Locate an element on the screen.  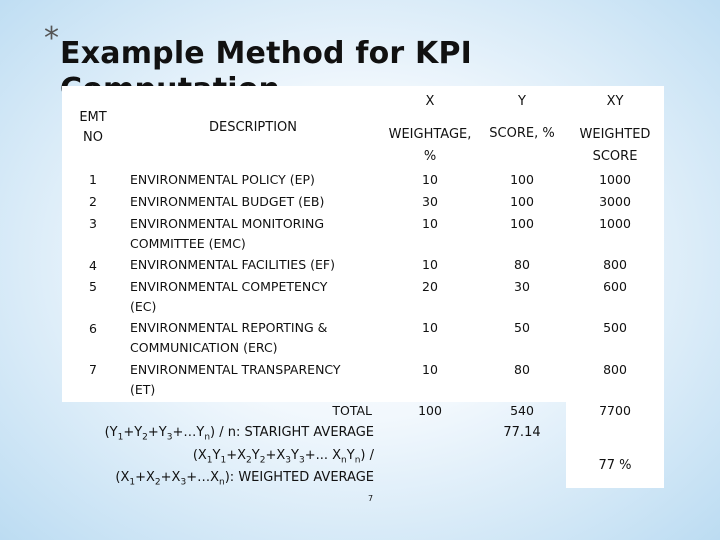
total-xy: 7700 is located at coordinates (615, 410).